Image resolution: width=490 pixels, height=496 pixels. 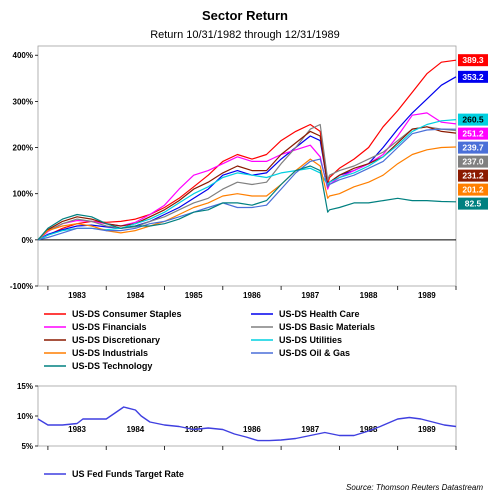 I want to click on source-note: Source: Thomson Reuters Datastream, so click(x=414, y=487).